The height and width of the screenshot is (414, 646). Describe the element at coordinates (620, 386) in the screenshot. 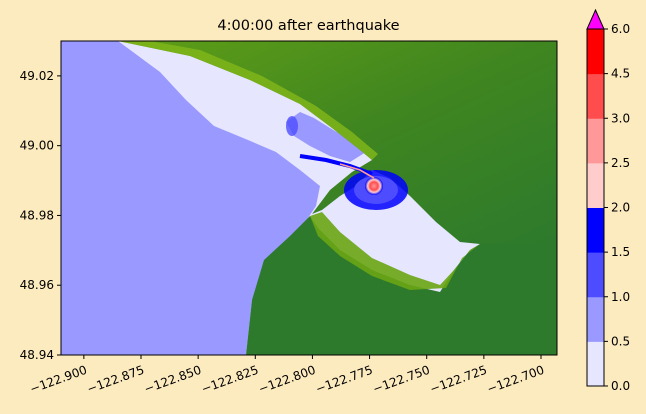

I see `colorbar-tick-label: 0.0` at that location.